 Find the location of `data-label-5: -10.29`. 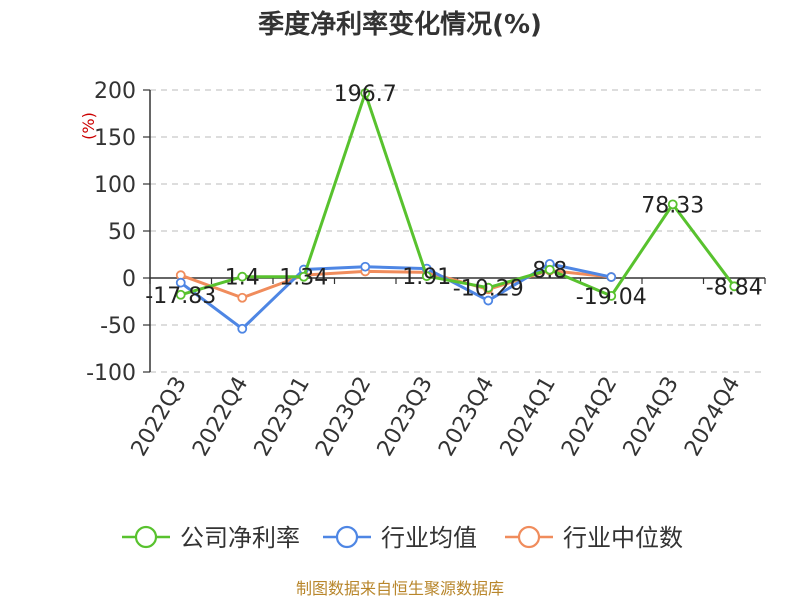

data-label-5: -10.29 is located at coordinates (488, 289).